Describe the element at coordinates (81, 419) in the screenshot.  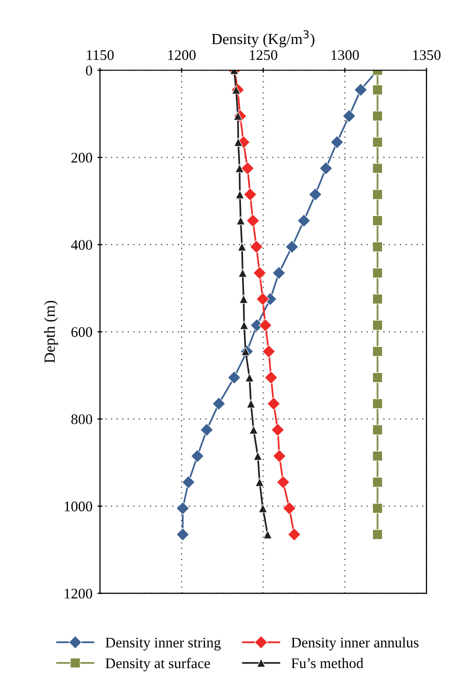
I see `y-tick-label: 800` at that location.